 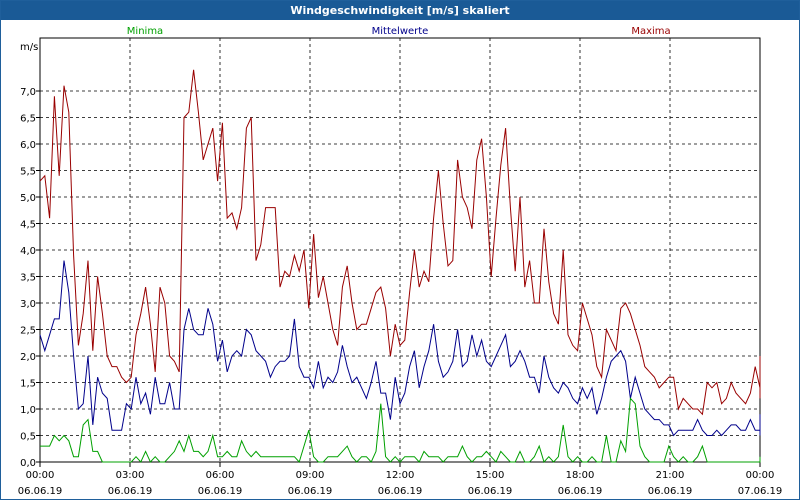 What do you see at coordinates (145, 31) in the screenshot?
I see `legend-minima: Minima` at bounding box center [145, 31].